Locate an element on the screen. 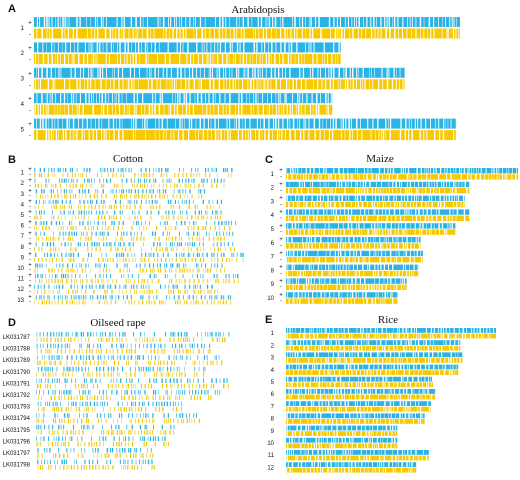 This screenshot has height=480, width=520. minus-strand-track is located at coordinates (120, 374).